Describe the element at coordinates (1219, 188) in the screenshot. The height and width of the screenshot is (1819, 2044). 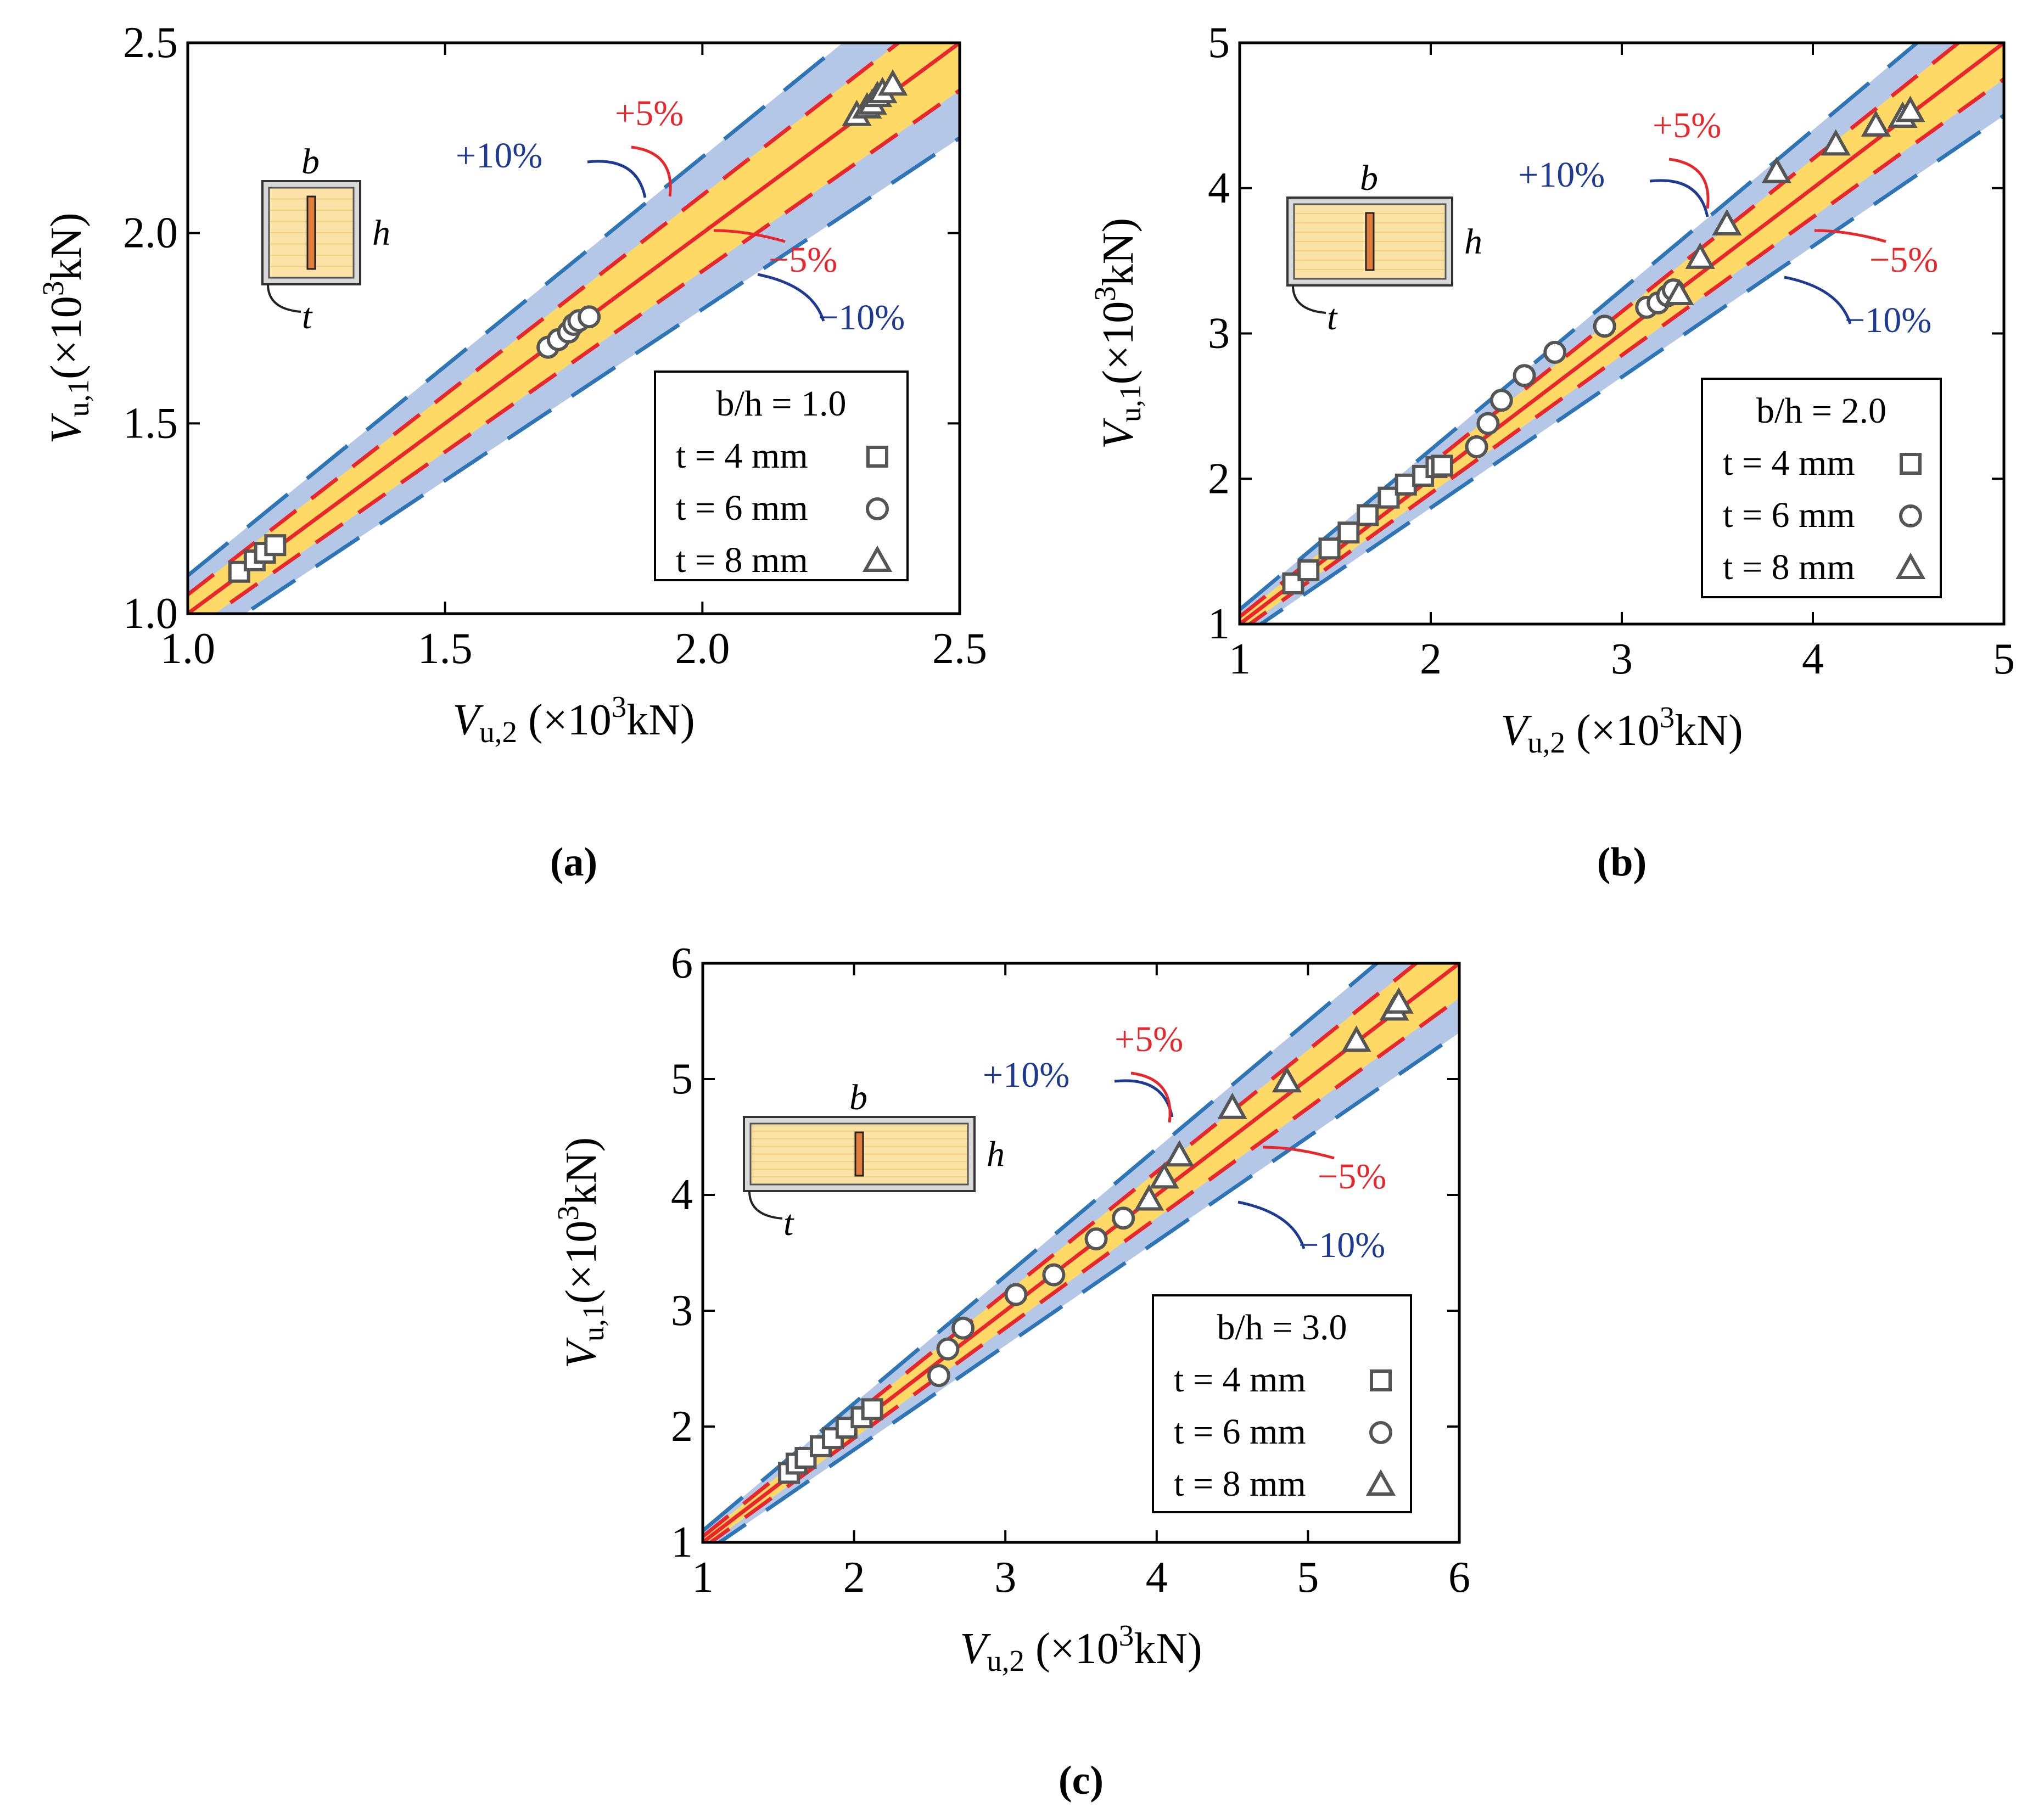
I see `y-tick-label: 4` at that location.